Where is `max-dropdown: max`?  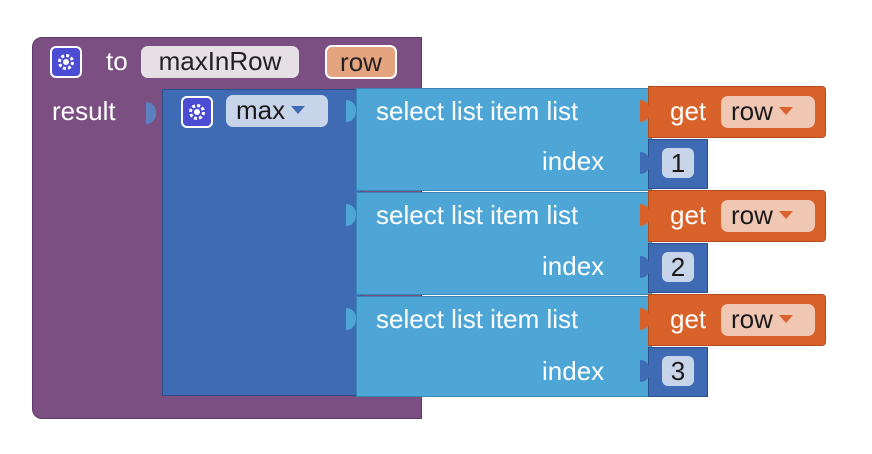
max-dropdown: max is located at coordinates (277, 111).